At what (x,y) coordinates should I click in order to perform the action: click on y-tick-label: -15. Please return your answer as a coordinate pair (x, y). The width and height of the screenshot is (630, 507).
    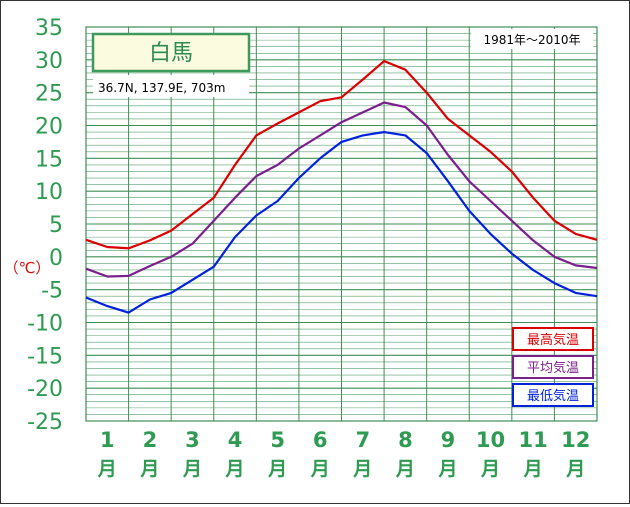
    Looking at the image, I should click on (45, 356).